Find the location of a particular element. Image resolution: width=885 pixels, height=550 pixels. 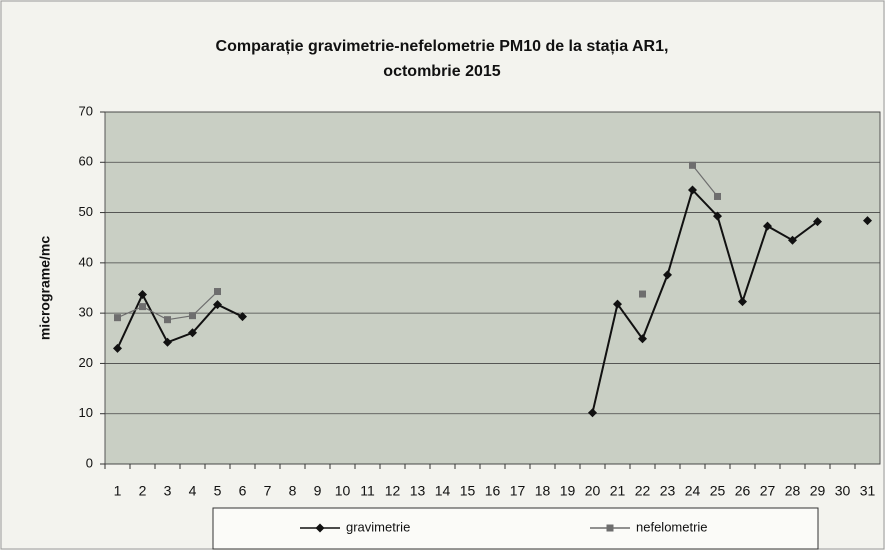

x-tick-label: 6 is located at coordinates (243, 491).